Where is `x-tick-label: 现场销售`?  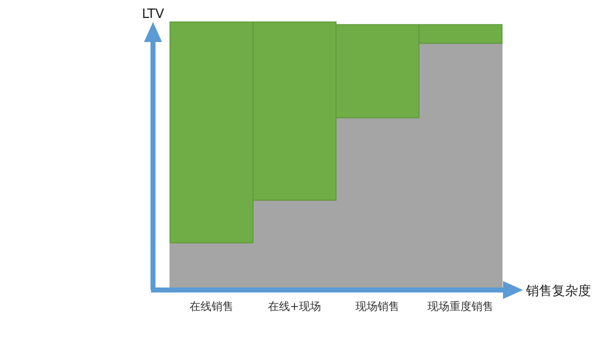
x-tick-label: 现场销售 is located at coordinates (378, 306).